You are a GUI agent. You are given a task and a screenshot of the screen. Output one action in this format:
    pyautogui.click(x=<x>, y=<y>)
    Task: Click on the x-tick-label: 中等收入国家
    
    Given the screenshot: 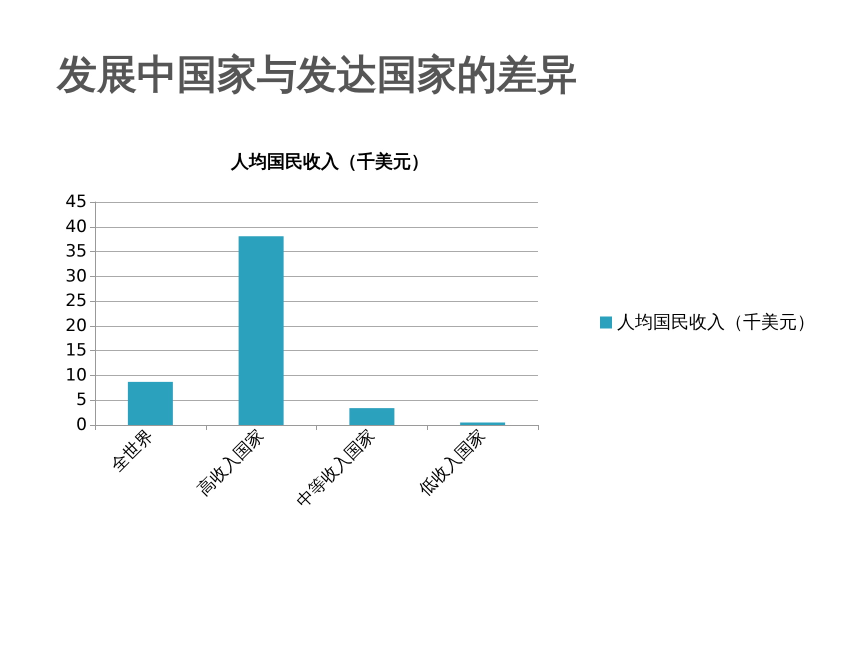 What is the action you would take?
    pyautogui.click(x=335, y=469)
    